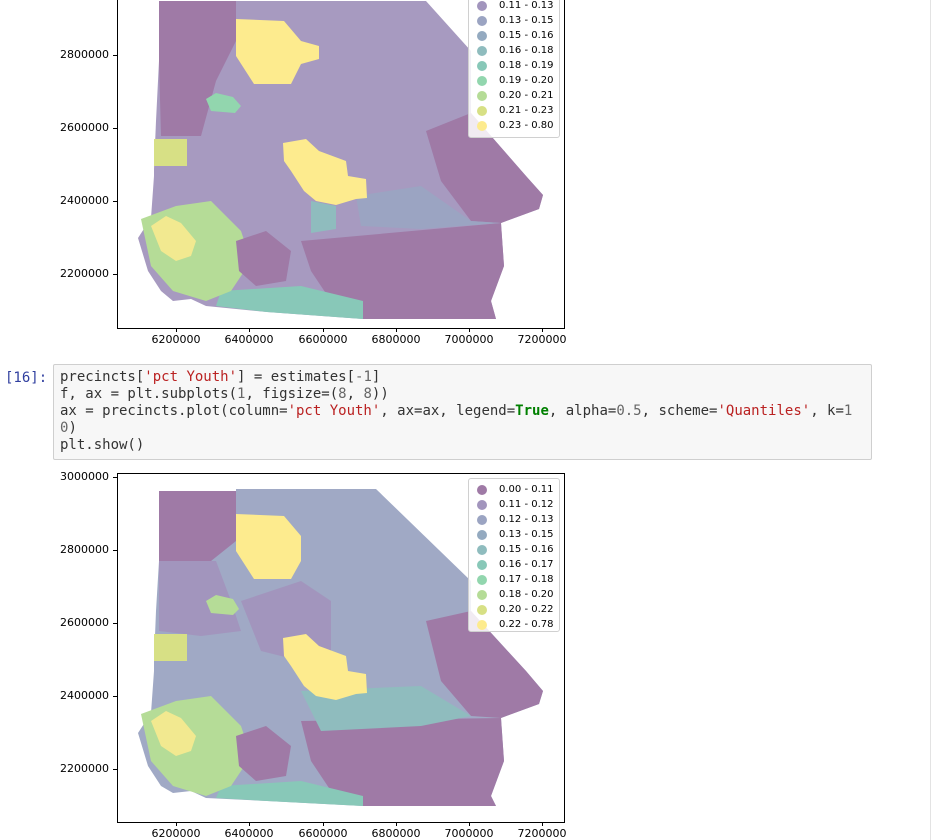  Describe the element at coordinates (396, 339) in the screenshot. I see `x-tick-label: 6800000` at that location.